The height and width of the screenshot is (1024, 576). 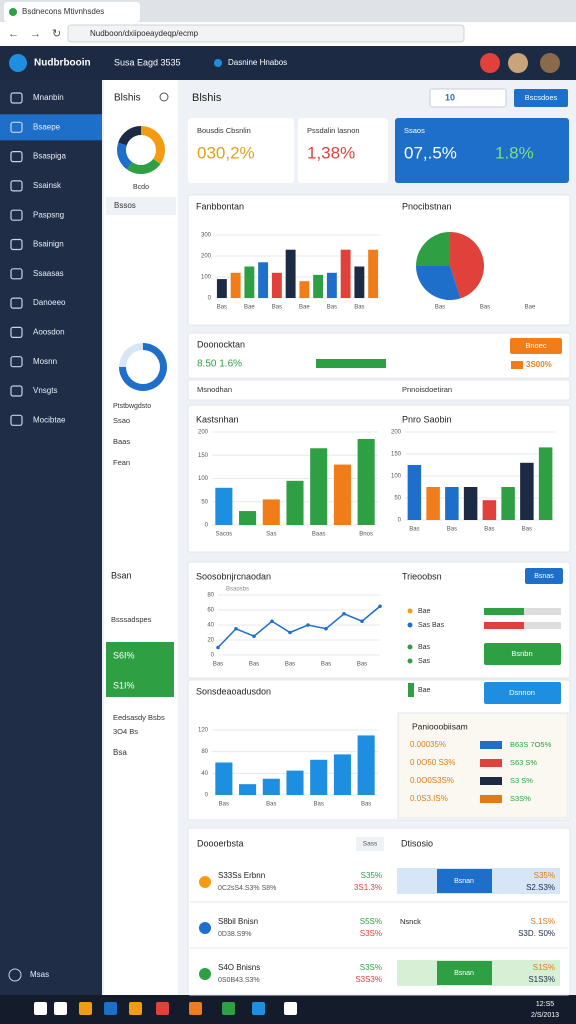 I want to click on y-tick-label: 120, so click(x=203, y=731).